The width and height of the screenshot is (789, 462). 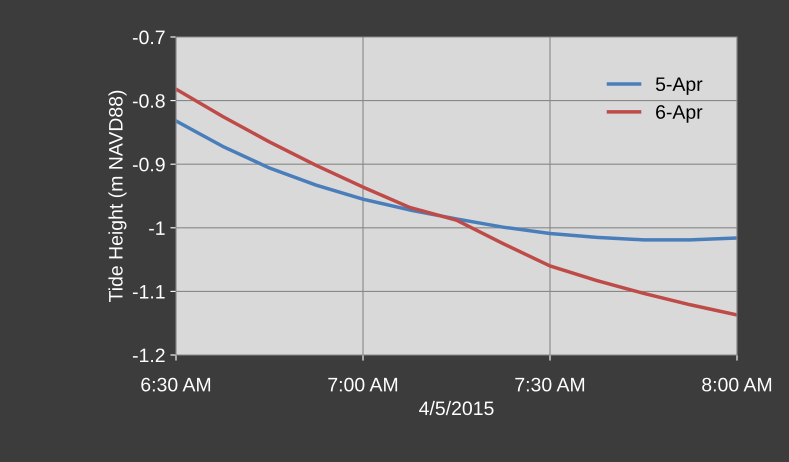 What do you see at coordinates (175, 385) in the screenshot?
I see `x-tick-label: 6:30 AM` at bounding box center [175, 385].